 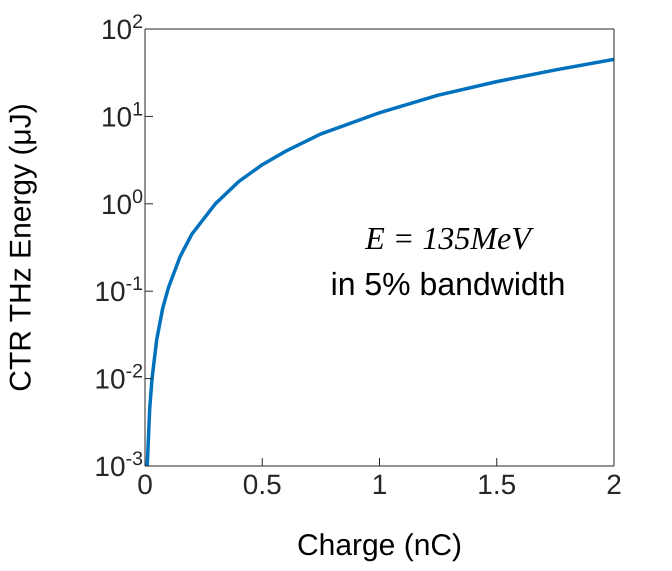 What do you see at coordinates (262, 484) in the screenshot?
I see `x-tick-label: 0.5` at bounding box center [262, 484].